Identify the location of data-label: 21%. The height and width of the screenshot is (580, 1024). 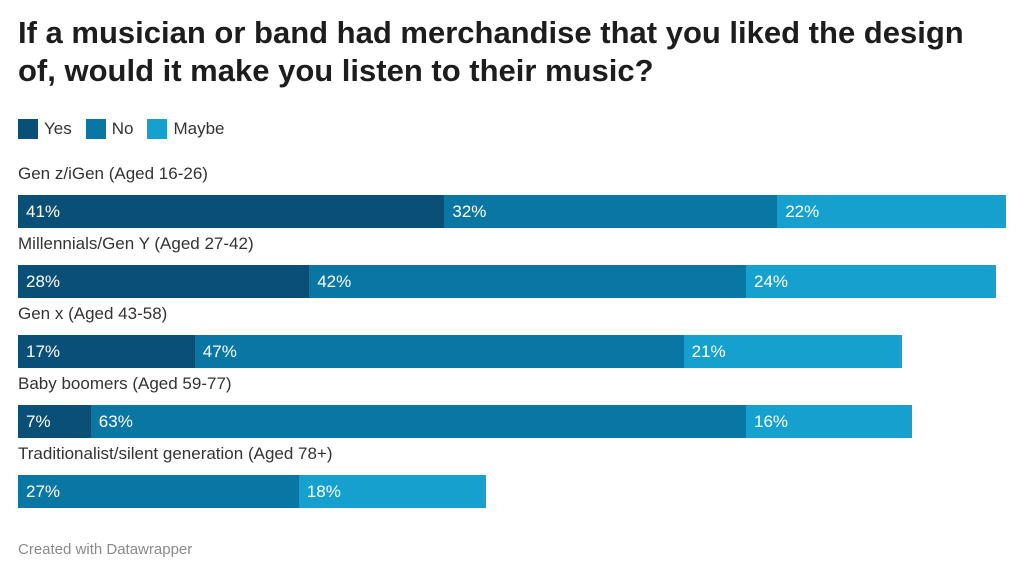
(708, 351).